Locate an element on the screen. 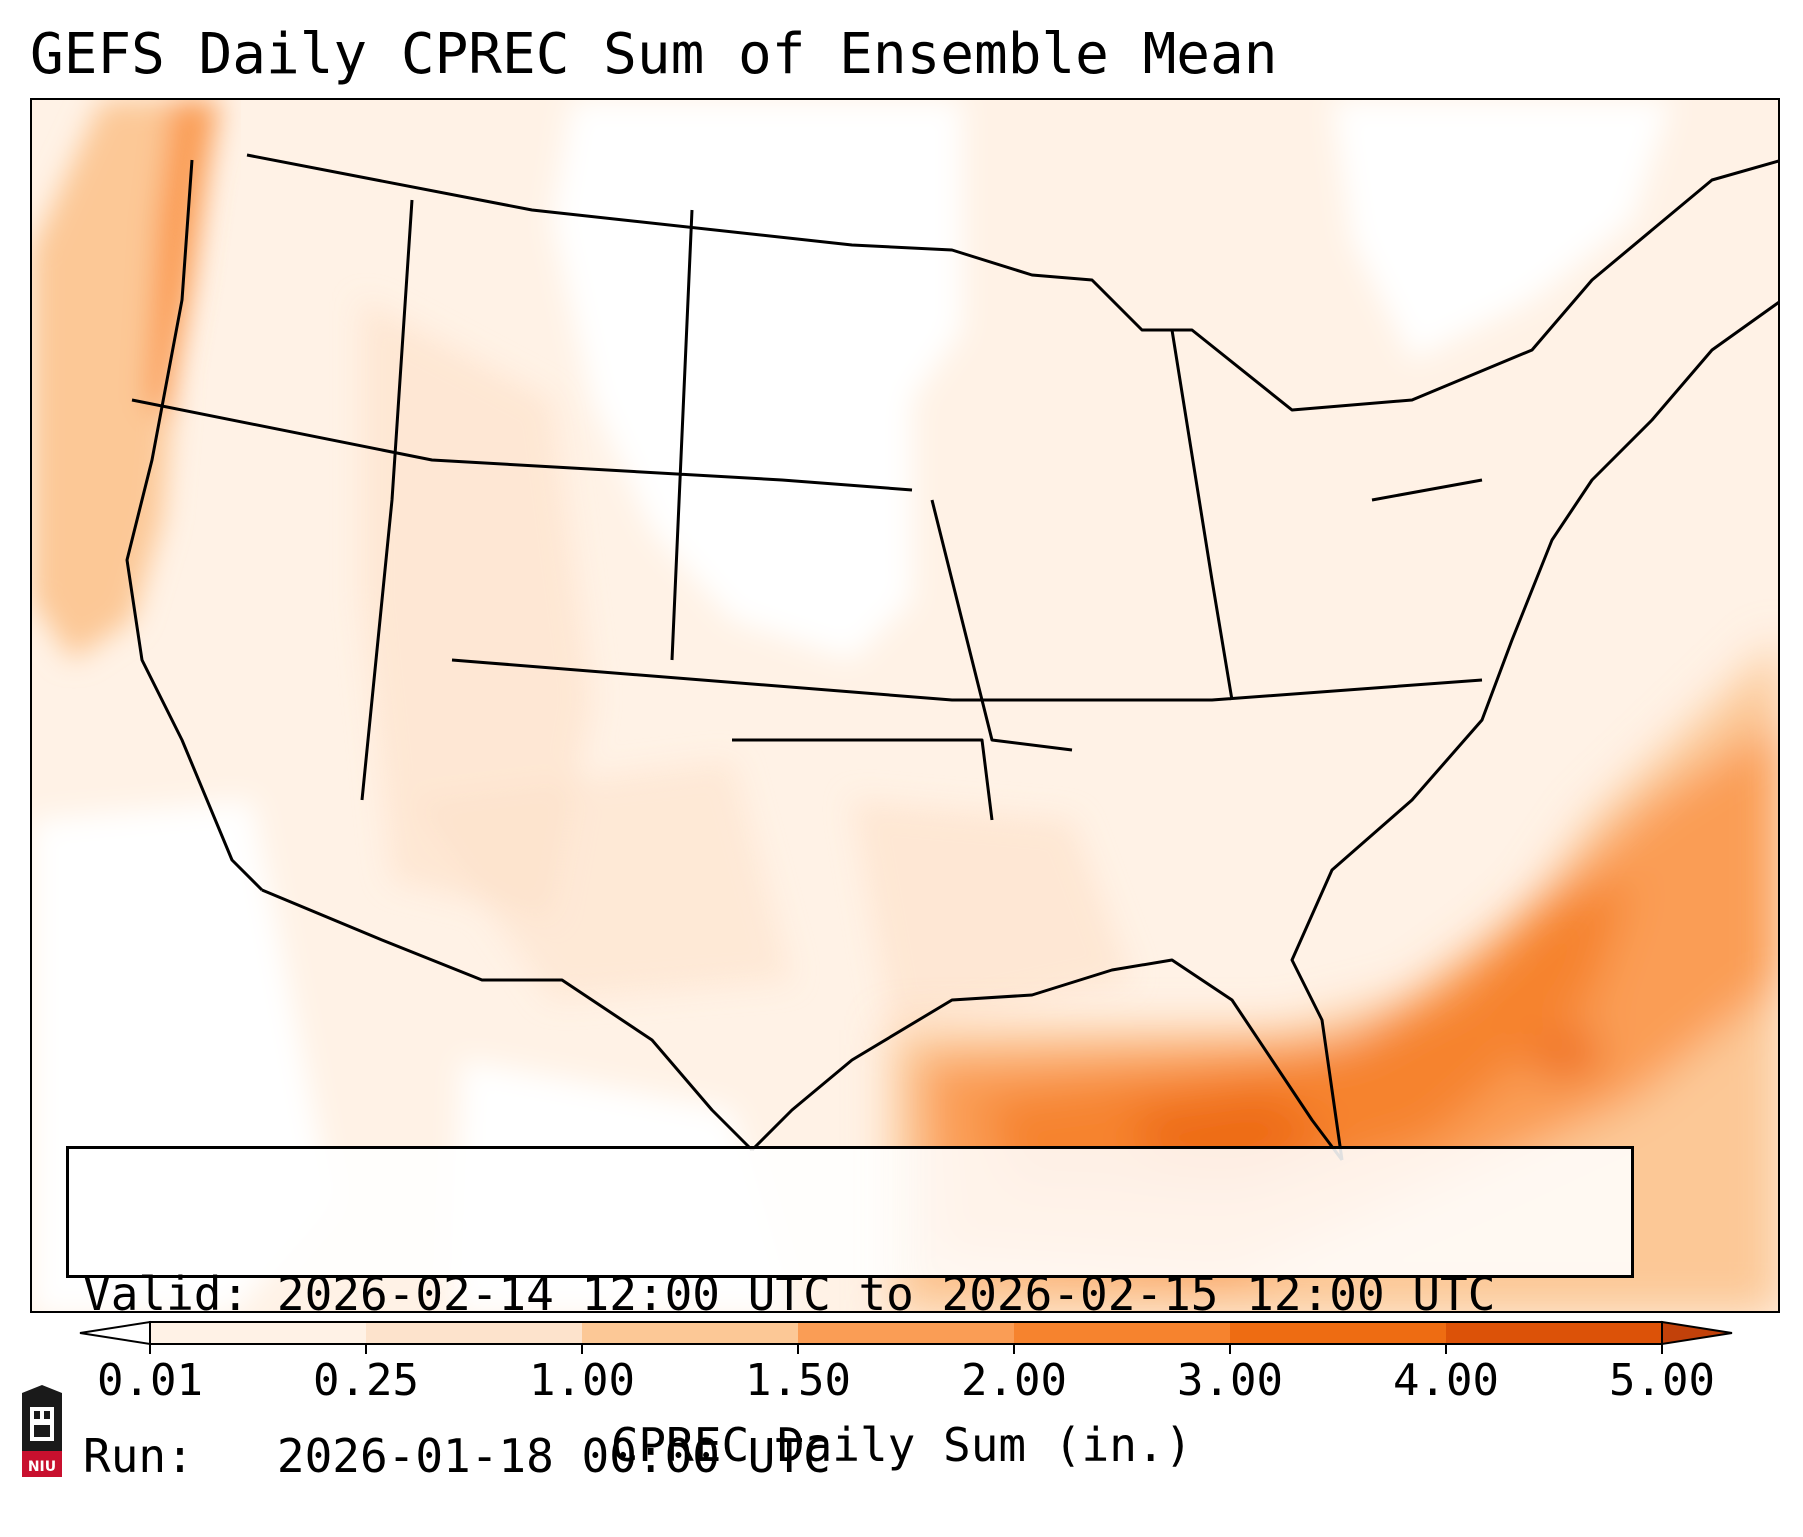  colorbar-over-extend is located at coordinates (1697, 1333).